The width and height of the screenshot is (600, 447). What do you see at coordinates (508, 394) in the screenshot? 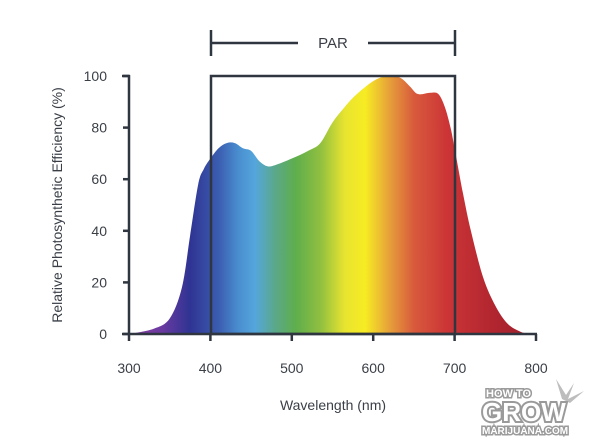
I see `logo-line1: HOW TO` at bounding box center [508, 394].